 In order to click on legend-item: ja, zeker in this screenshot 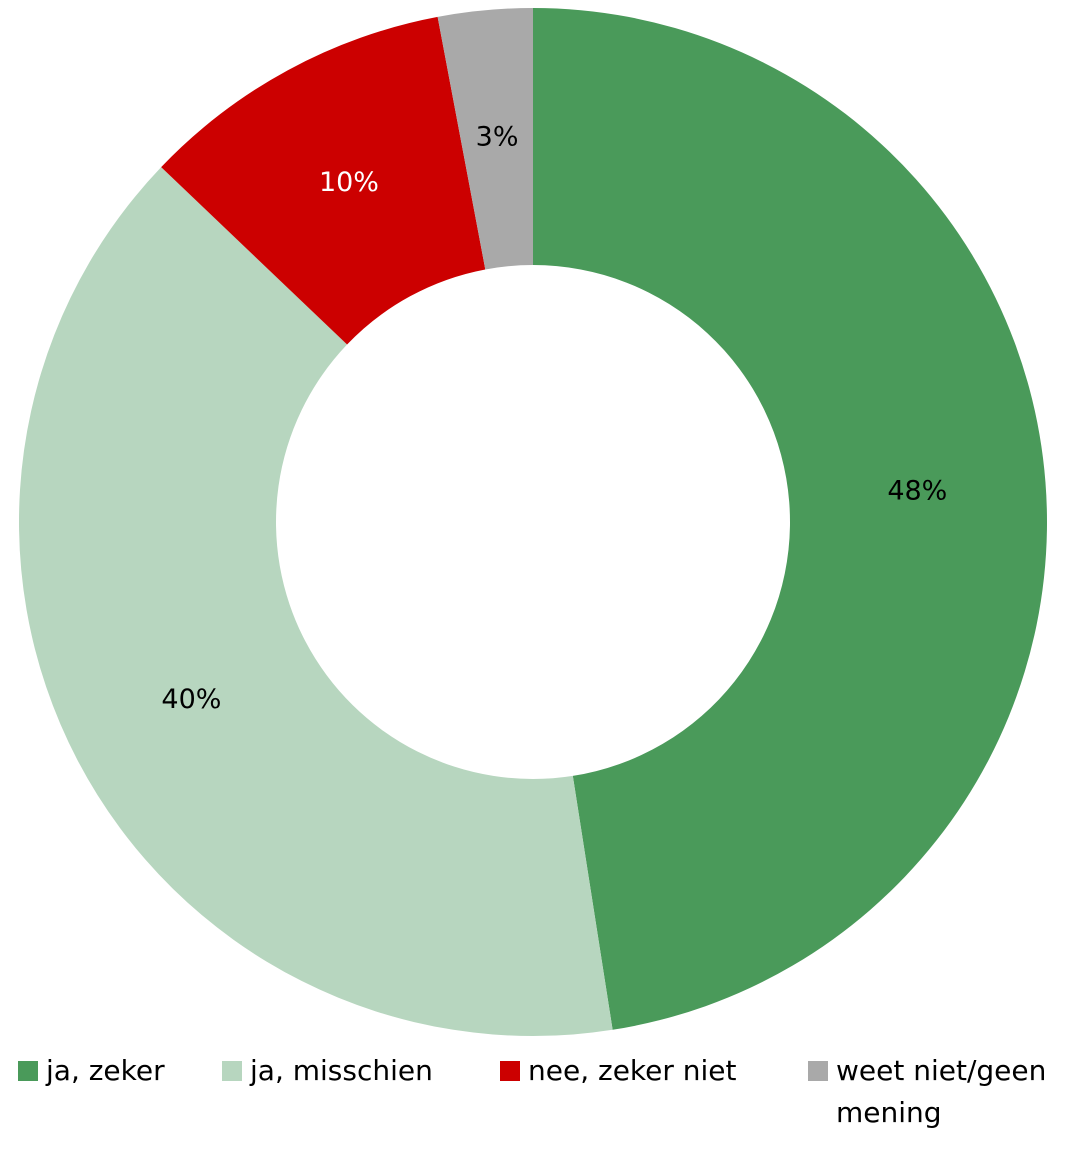, I will do `click(118, 1071)`.